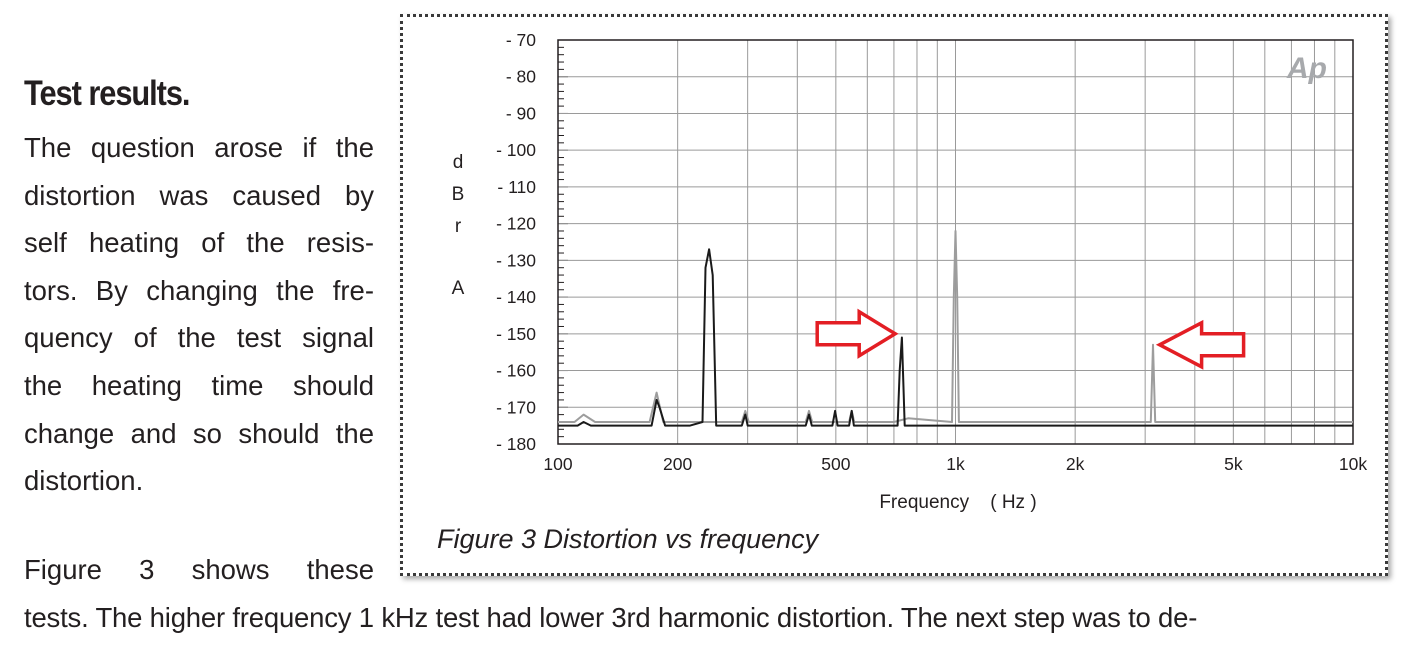 The width and height of the screenshot is (1416, 645). Describe the element at coordinates (955, 464) in the screenshot. I see `x-tick-label: 1k` at that location.